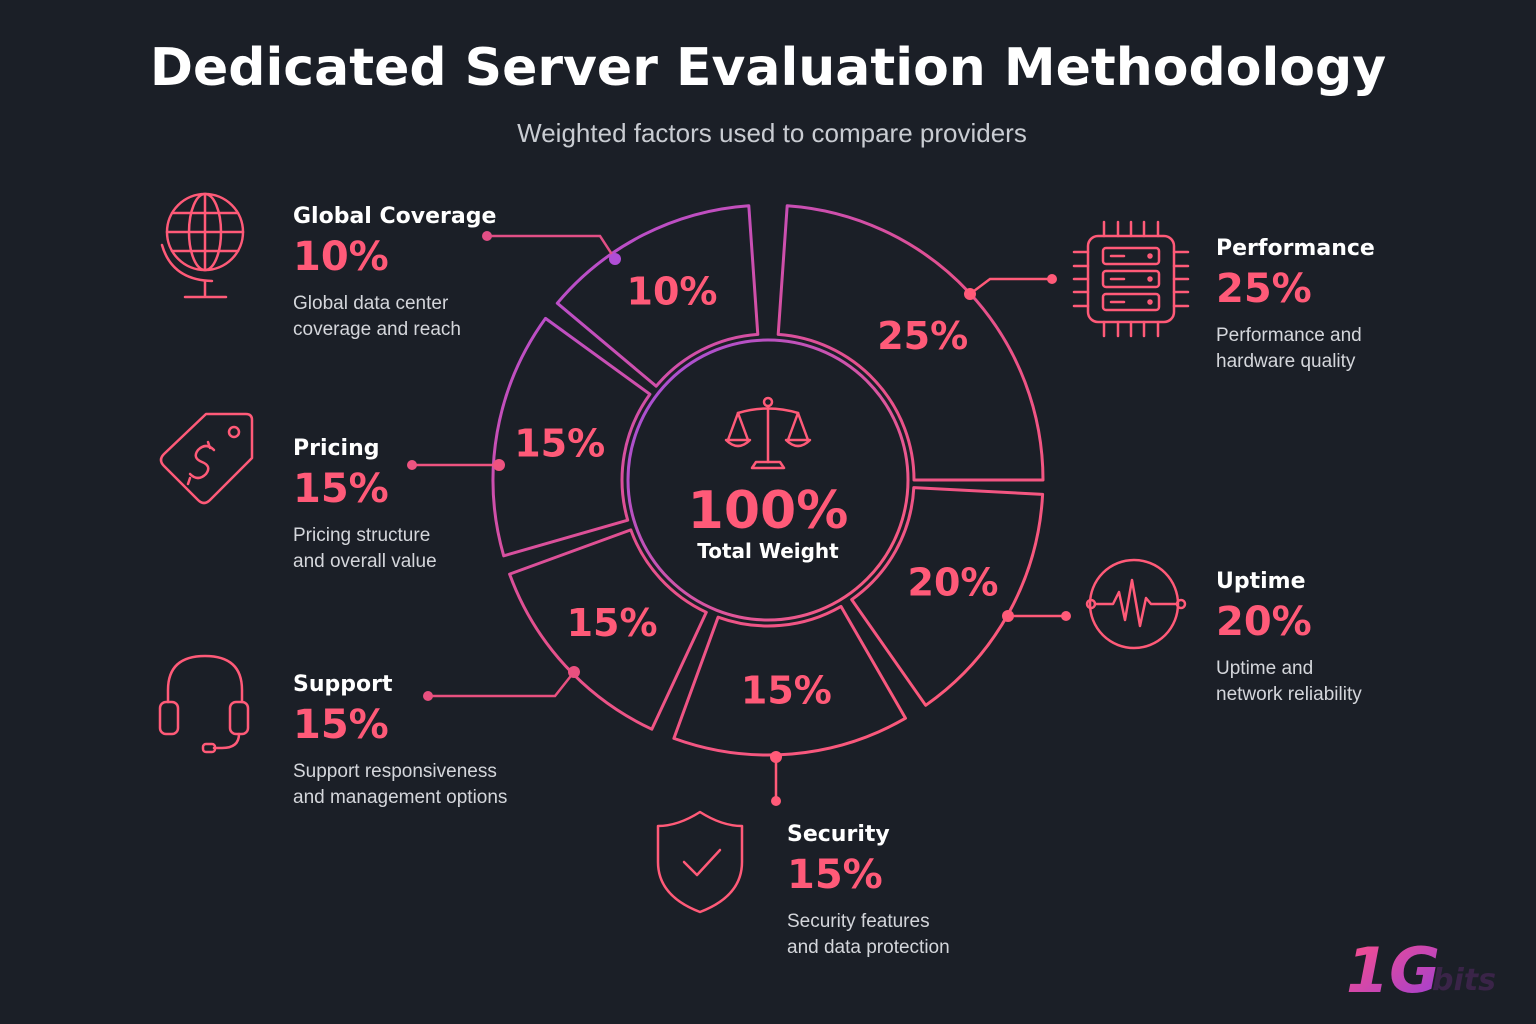 The height and width of the screenshot is (1024, 1536). Describe the element at coordinates (501, 684) in the screenshot. I see `connector-support` at that location.